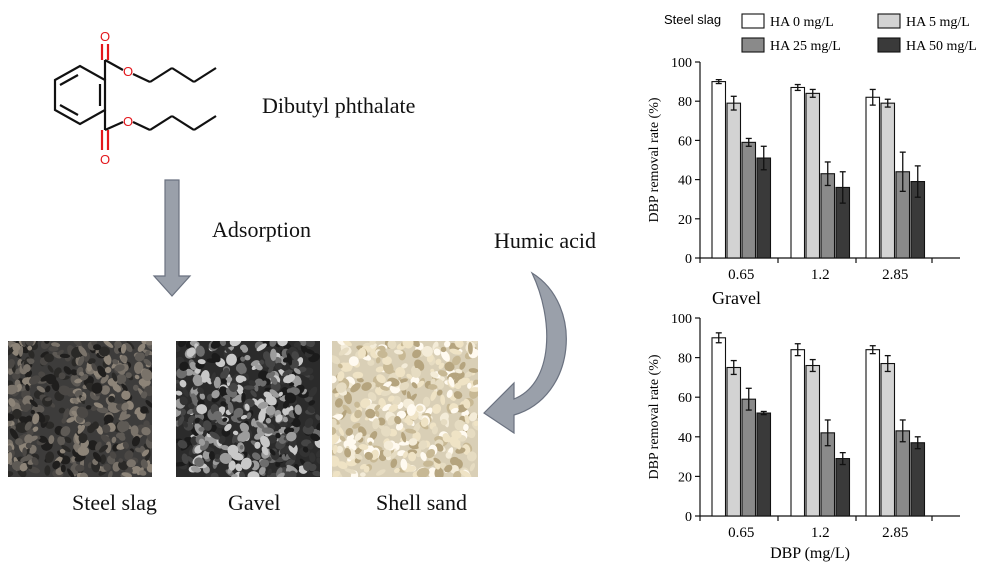  I want to click on legend-swatch, so click(889, 21).